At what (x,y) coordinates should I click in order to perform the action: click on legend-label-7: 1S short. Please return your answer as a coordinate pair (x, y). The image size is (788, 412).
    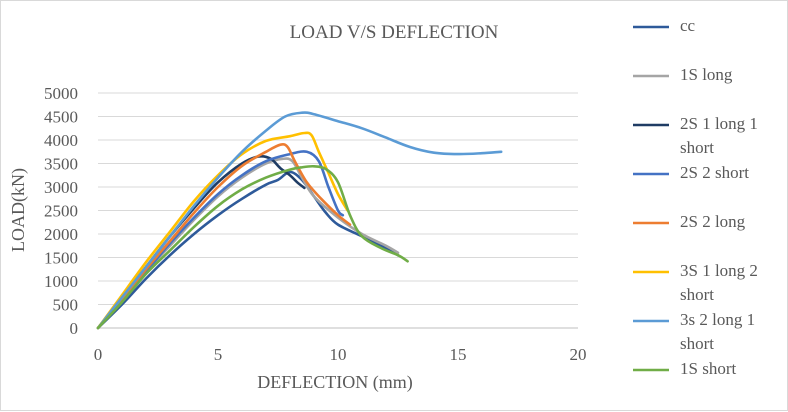
    Looking at the image, I should click on (708, 368).